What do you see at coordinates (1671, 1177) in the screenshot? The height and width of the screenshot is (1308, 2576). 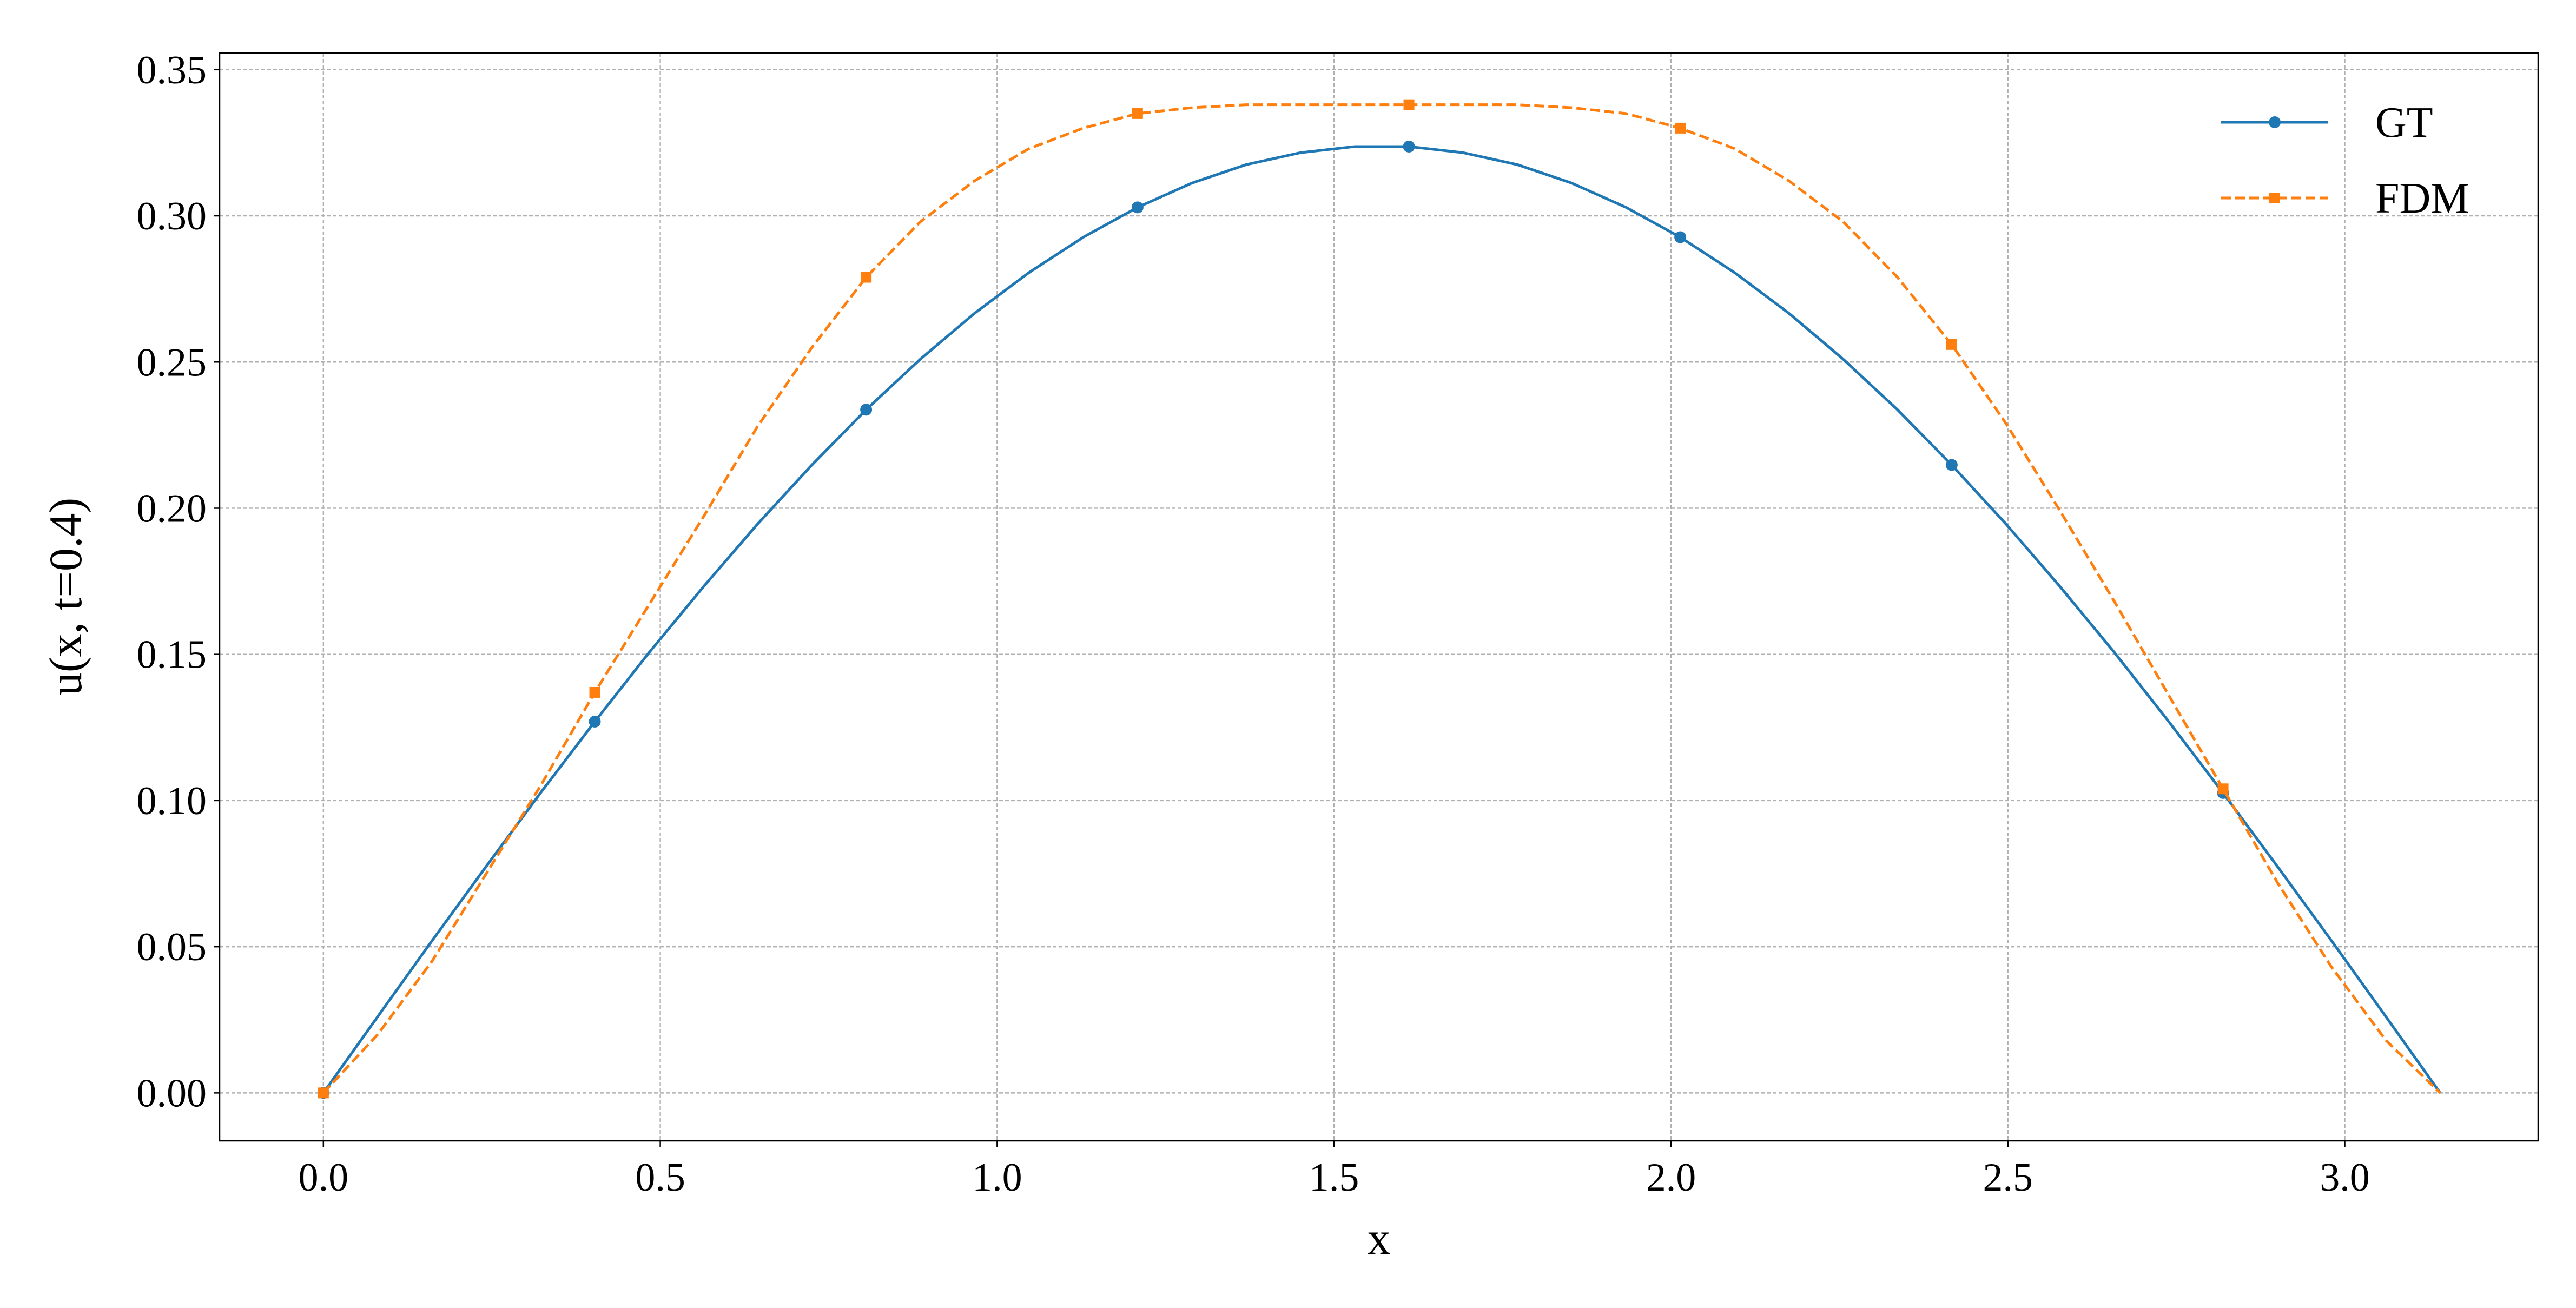 I see `x-tick-label: 2.0` at bounding box center [1671, 1177].